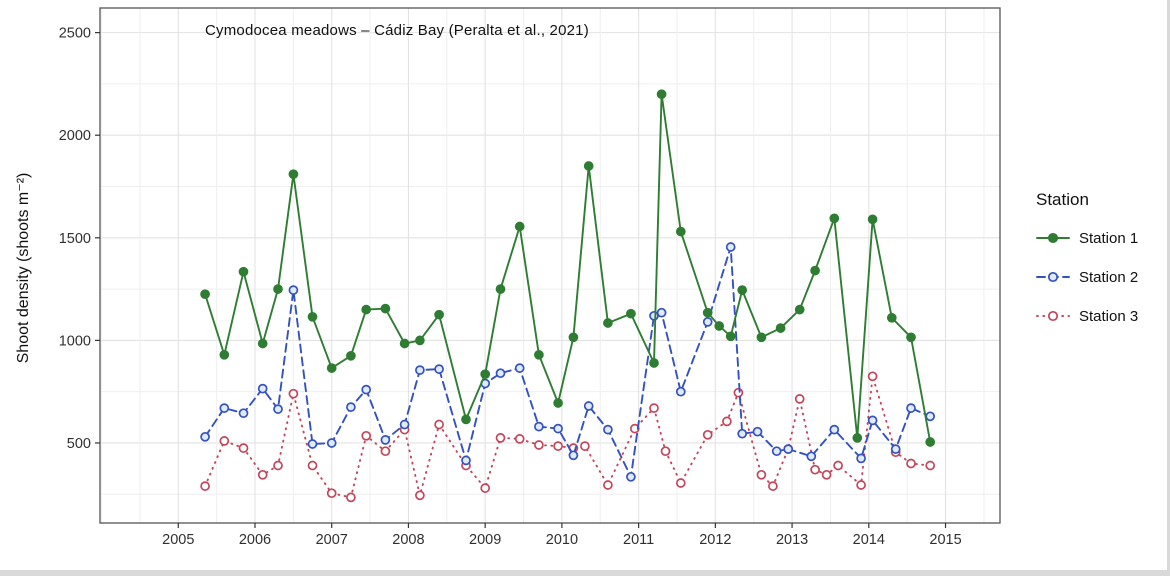 The width and height of the screenshot is (1170, 576). I want to click on x-tick-label: 2007, so click(332, 540).